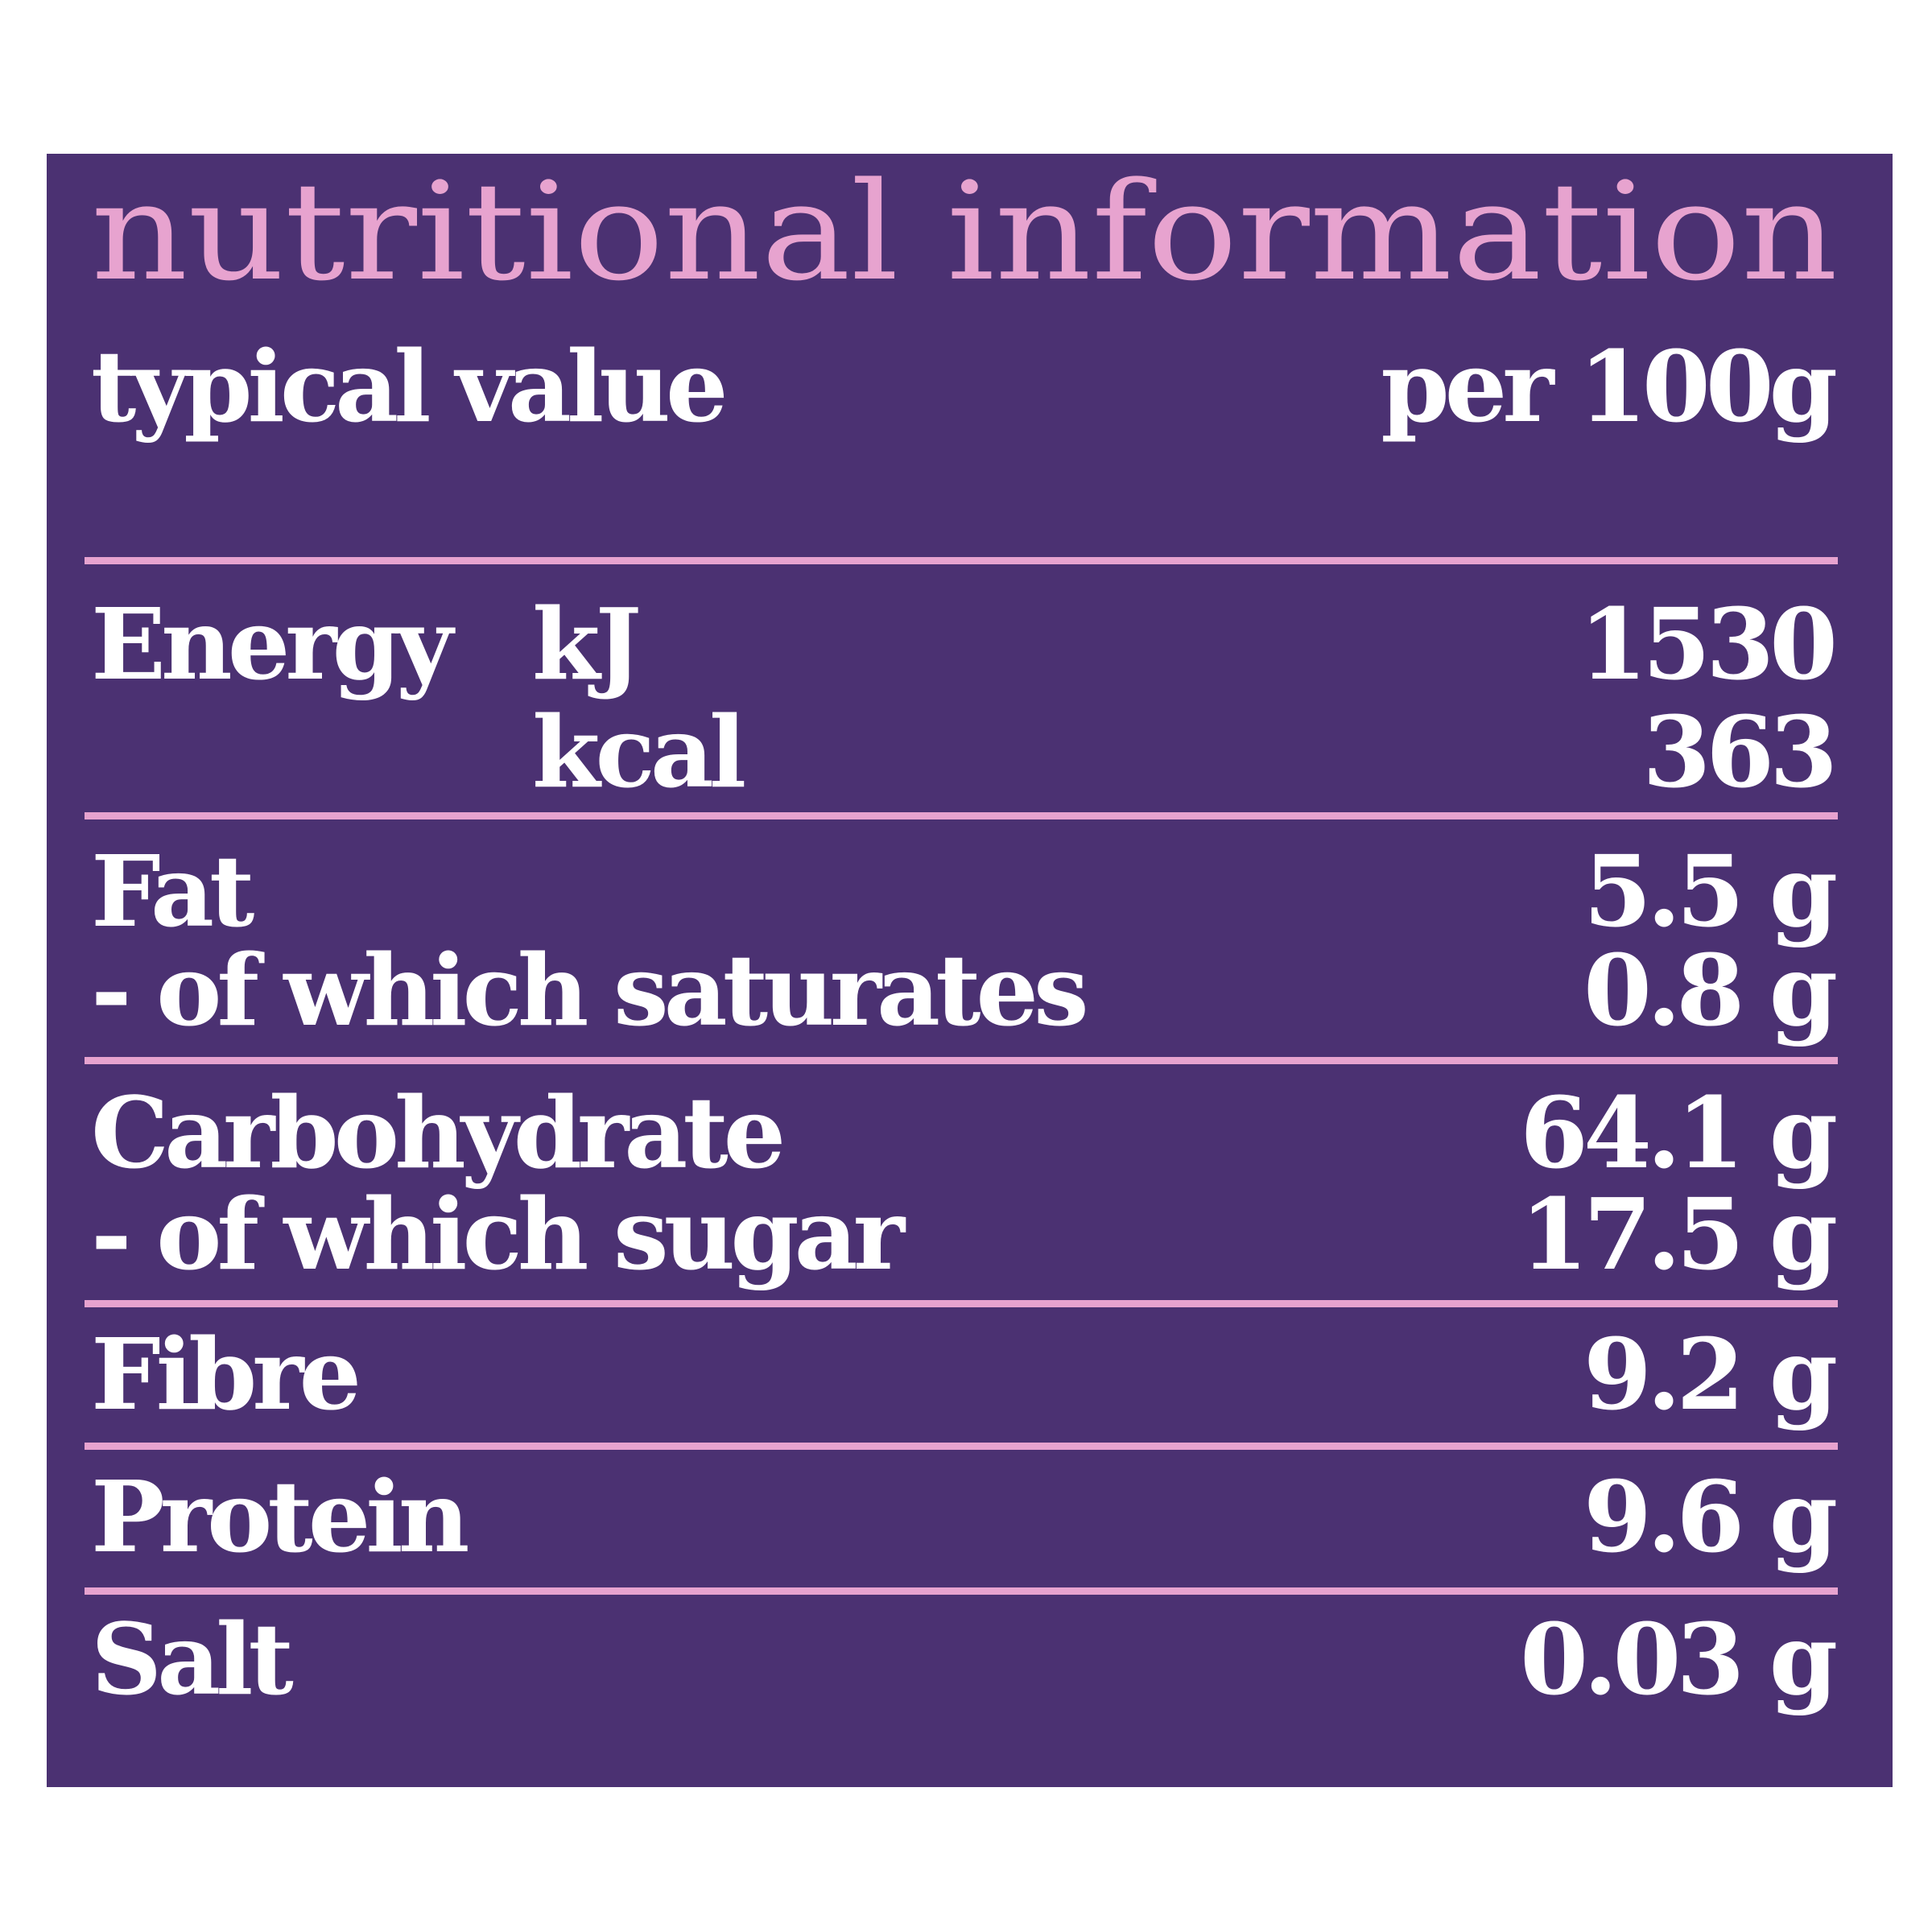 The image size is (1932, 1932). I want to click on nutrient-value: 0.8 g, so click(1709, 990).